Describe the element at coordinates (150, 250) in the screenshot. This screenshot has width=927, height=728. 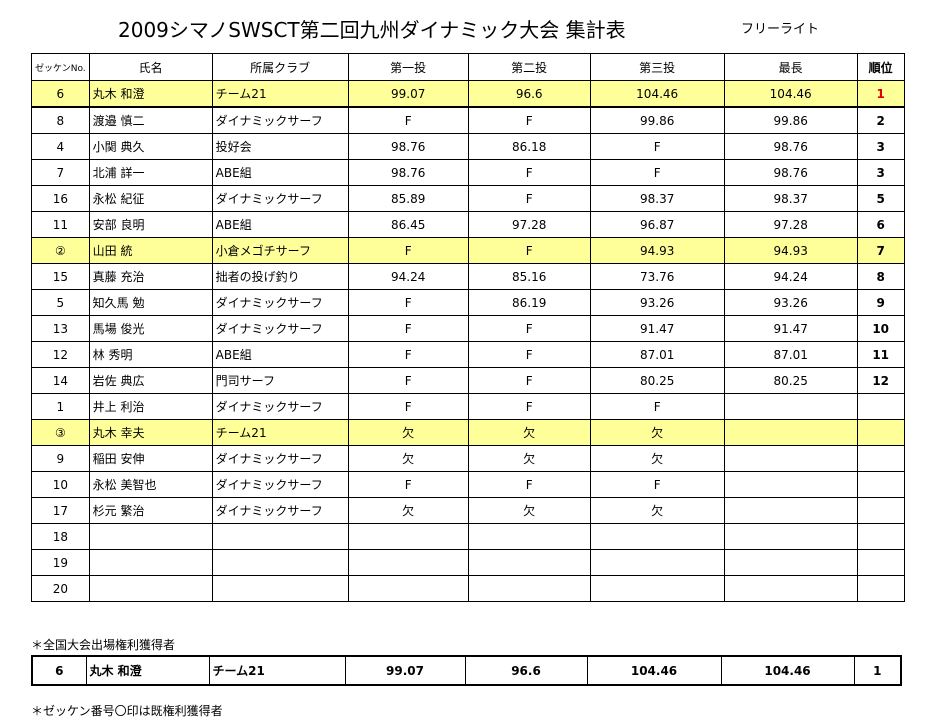
I see `row-name: 山田 統` at that location.